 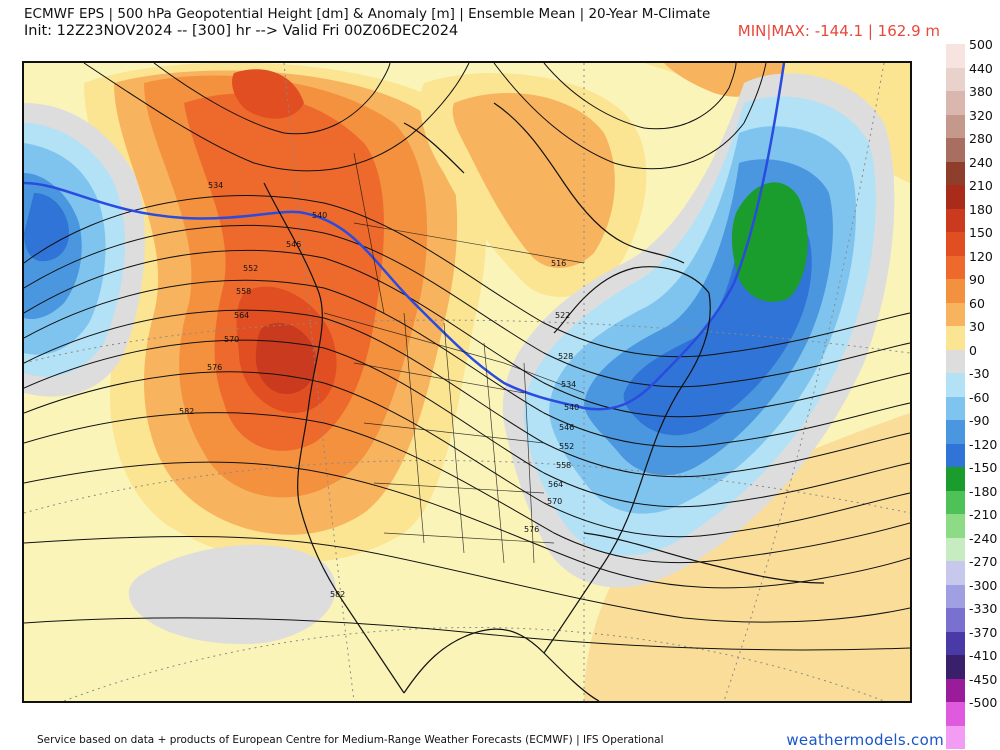 I want to click on contour-label: 516, so click(x=558, y=263).